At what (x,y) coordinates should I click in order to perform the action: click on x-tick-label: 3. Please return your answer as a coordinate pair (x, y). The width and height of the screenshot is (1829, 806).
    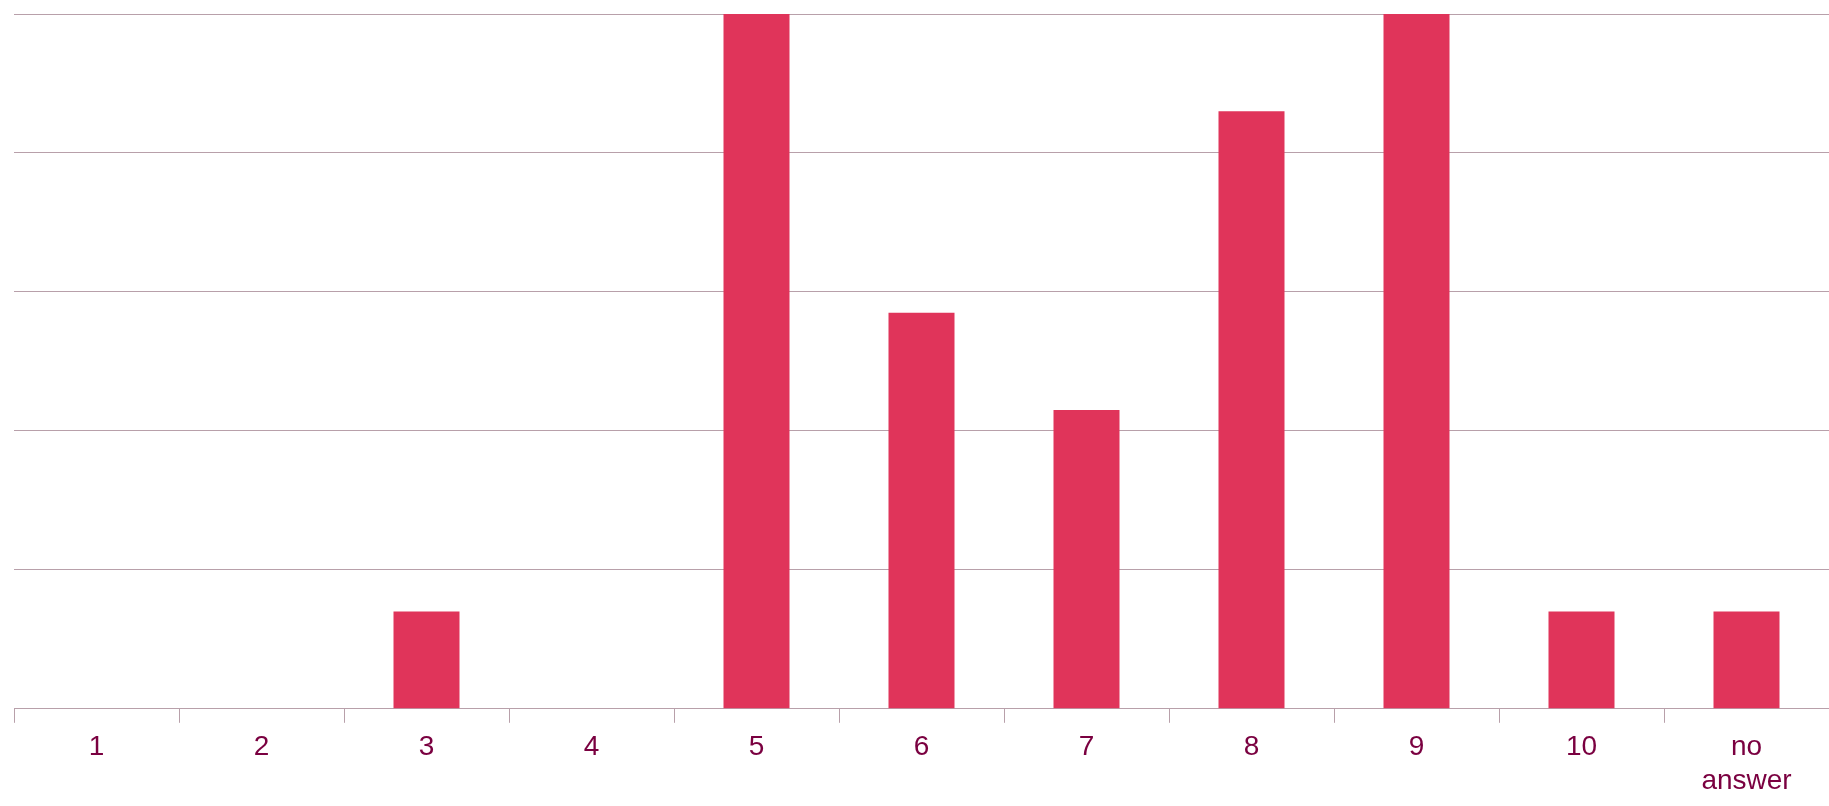
    Looking at the image, I should click on (426, 746).